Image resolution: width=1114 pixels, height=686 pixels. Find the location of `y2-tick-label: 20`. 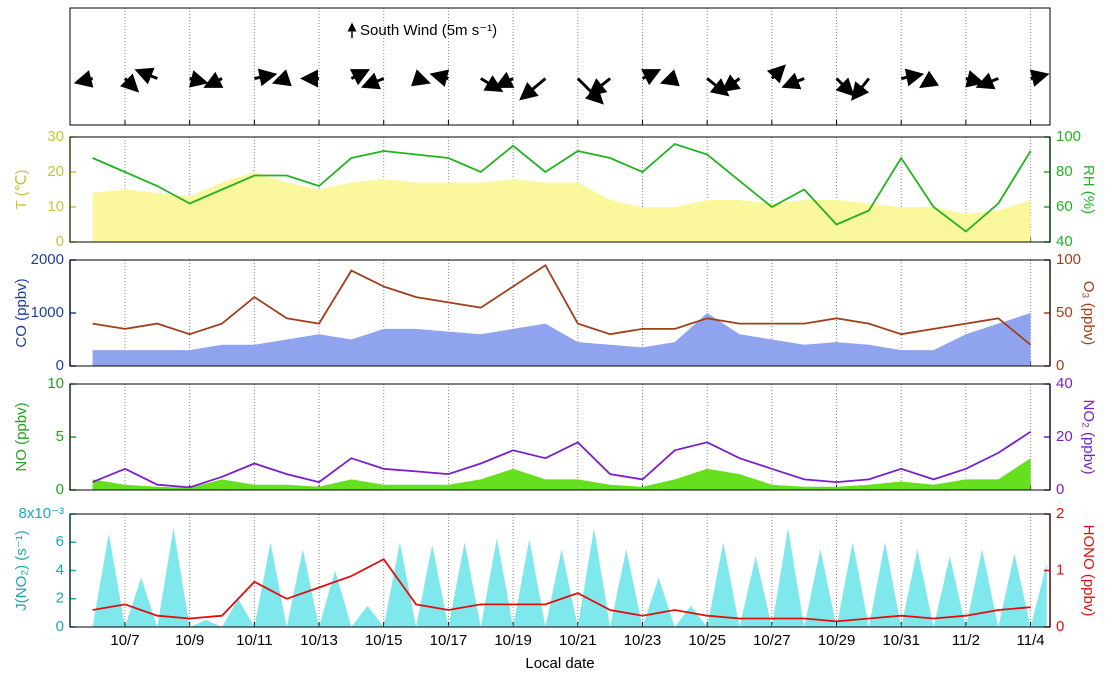

y2-tick-label: 20 is located at coordinates (1064, 436).